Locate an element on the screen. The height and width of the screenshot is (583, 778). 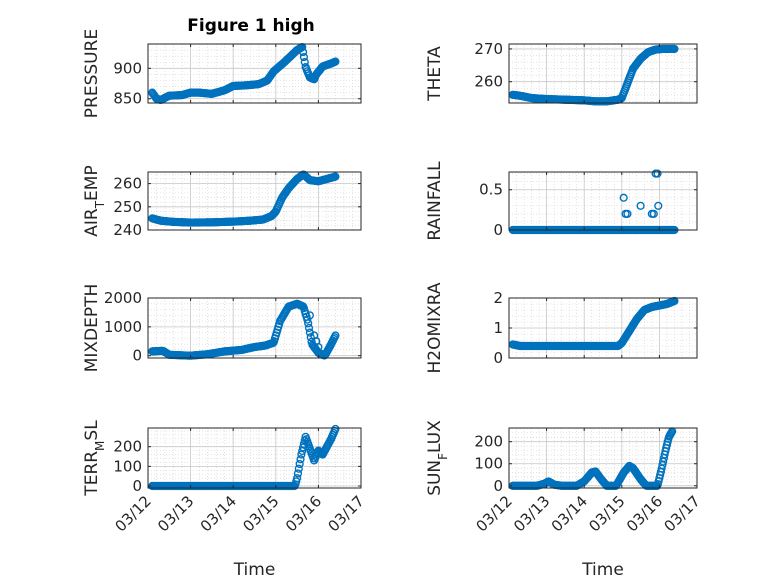
panel-air_temp: 240 250 260 AIRTEMP is located at coordinates (222, 202).